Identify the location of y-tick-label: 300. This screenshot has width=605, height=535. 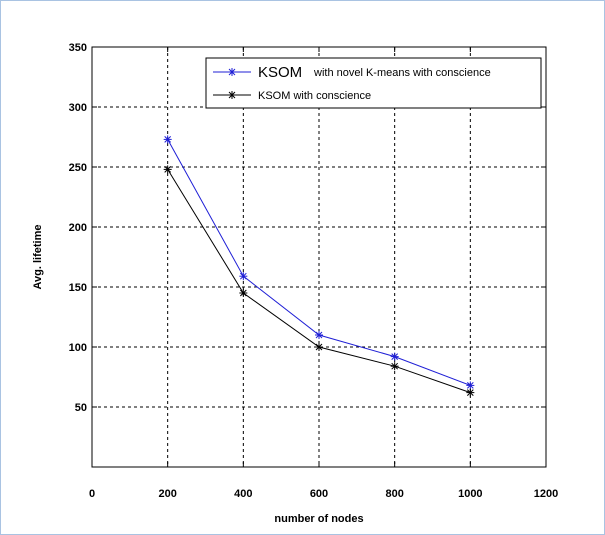
(78, 108).